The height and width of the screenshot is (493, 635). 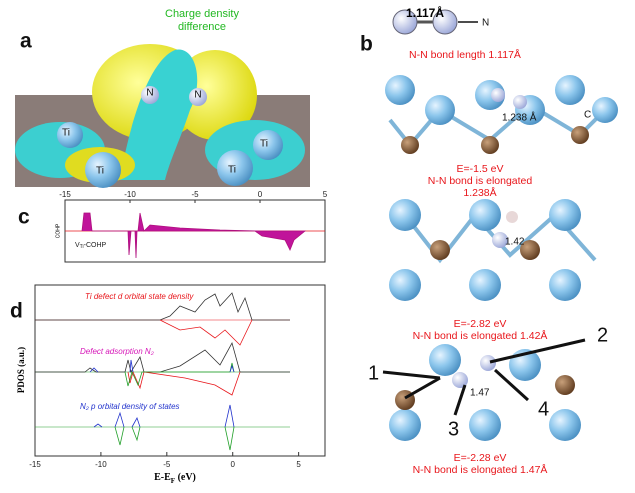 I want to click on caption: N-N bond length 1.117Å, so click(x=465, y=54).